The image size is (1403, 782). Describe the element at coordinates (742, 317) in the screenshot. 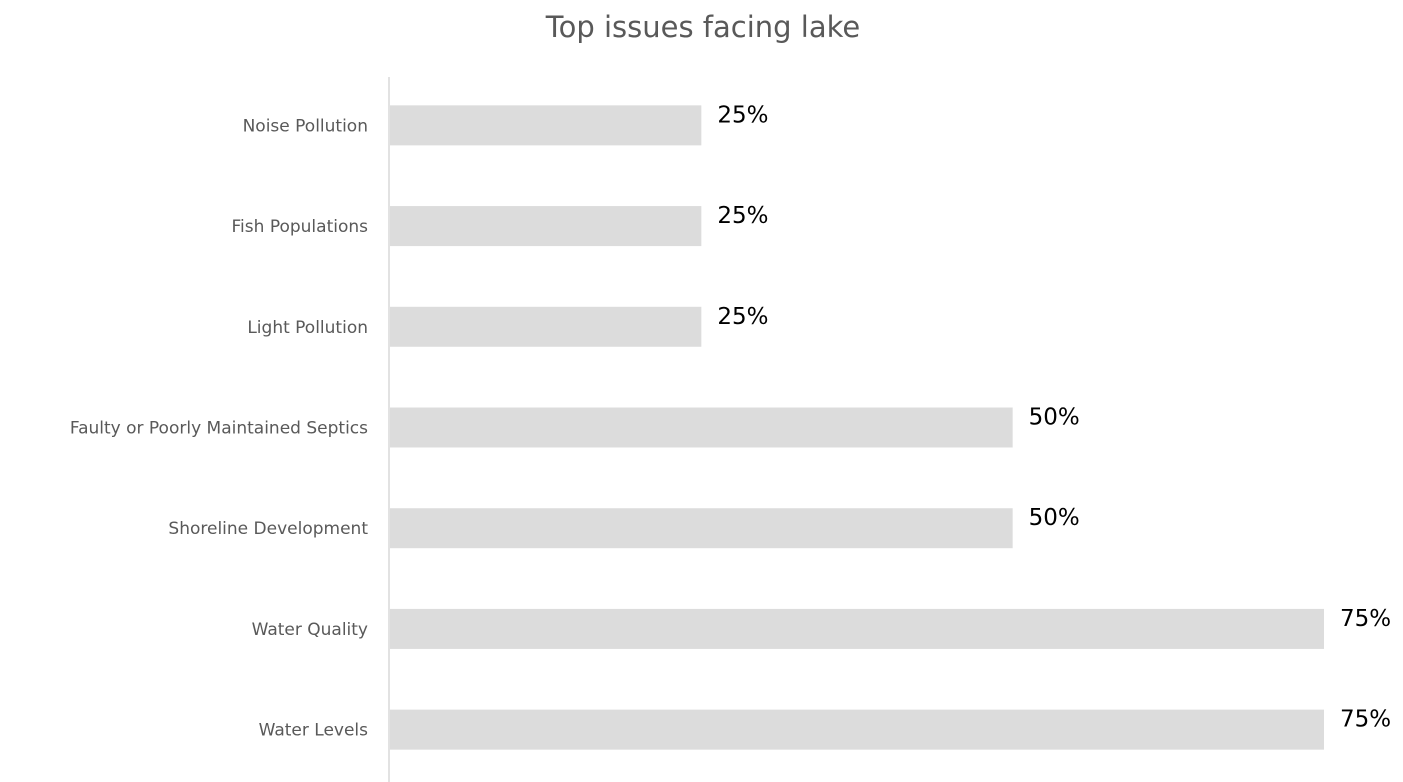

I see `data-label-3: 25%` at that location.